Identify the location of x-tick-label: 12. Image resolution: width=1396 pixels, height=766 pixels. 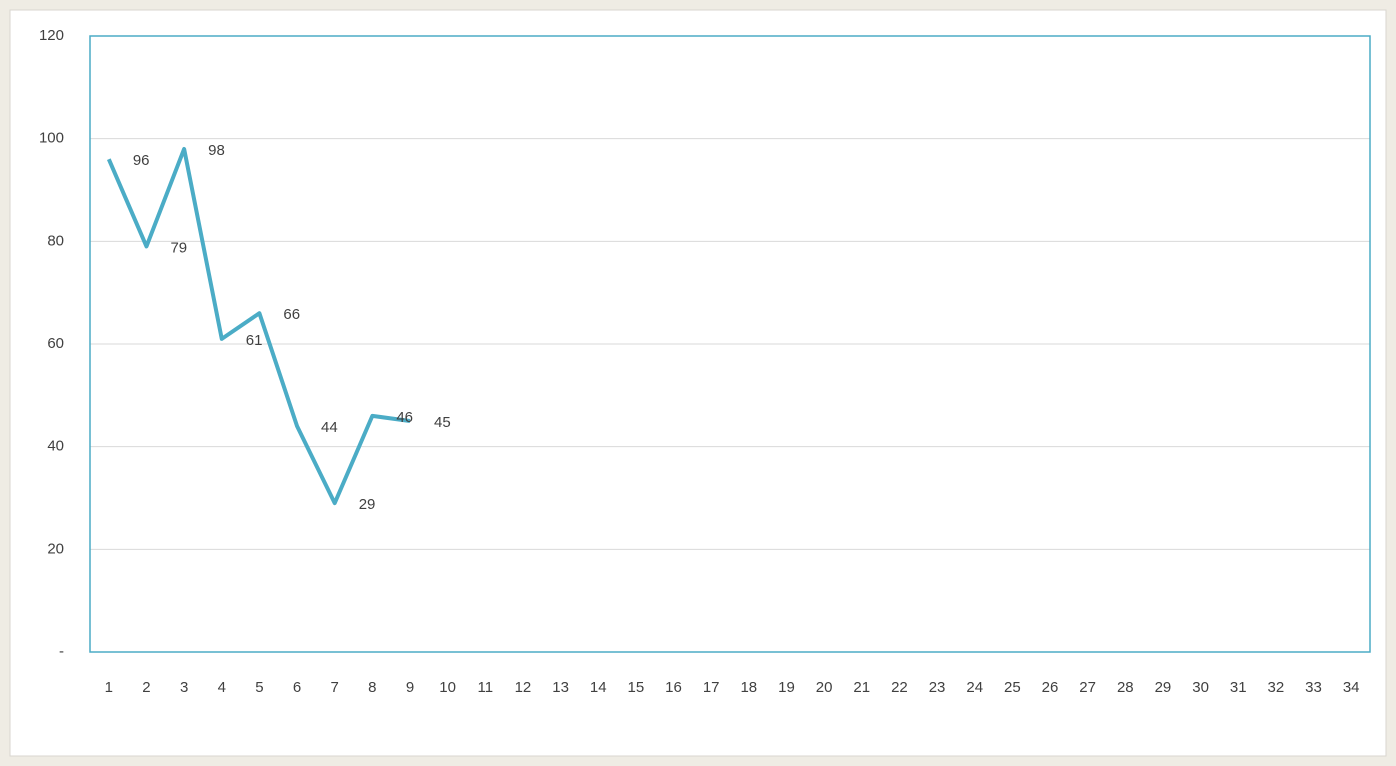
(523, 687).